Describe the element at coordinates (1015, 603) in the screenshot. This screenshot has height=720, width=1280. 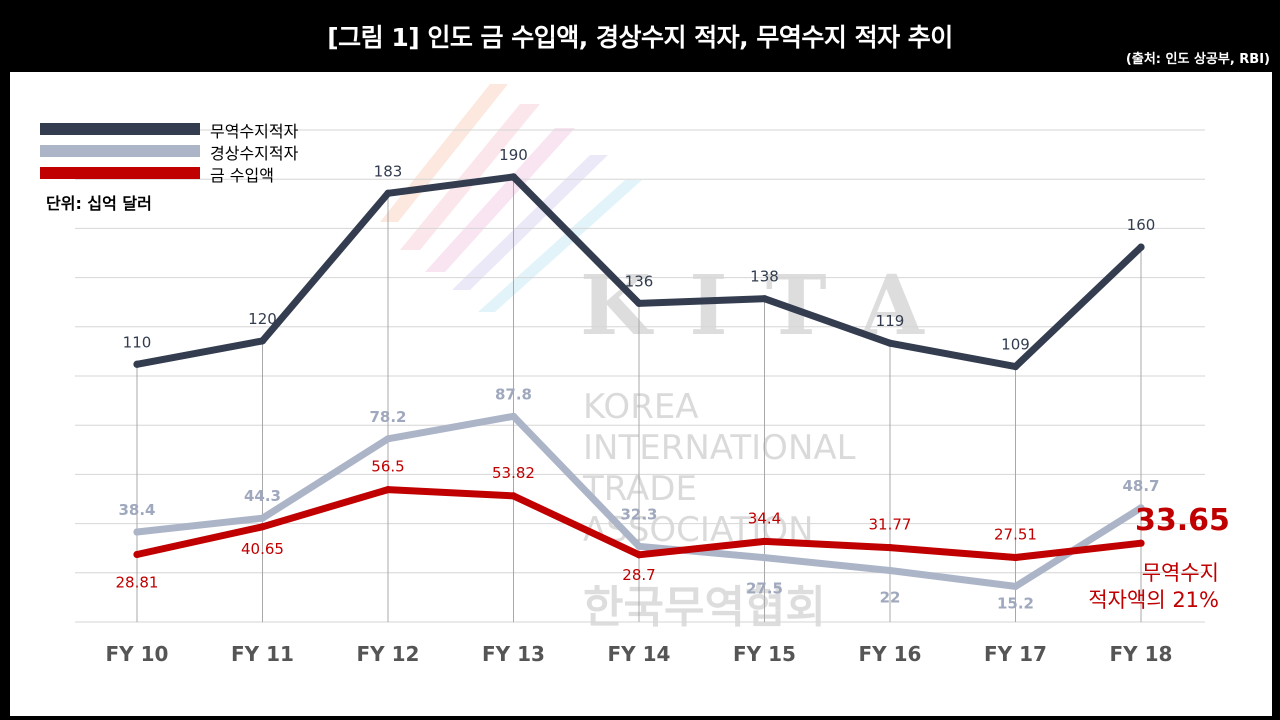
I see `data-label-current: 15.2` at that location.